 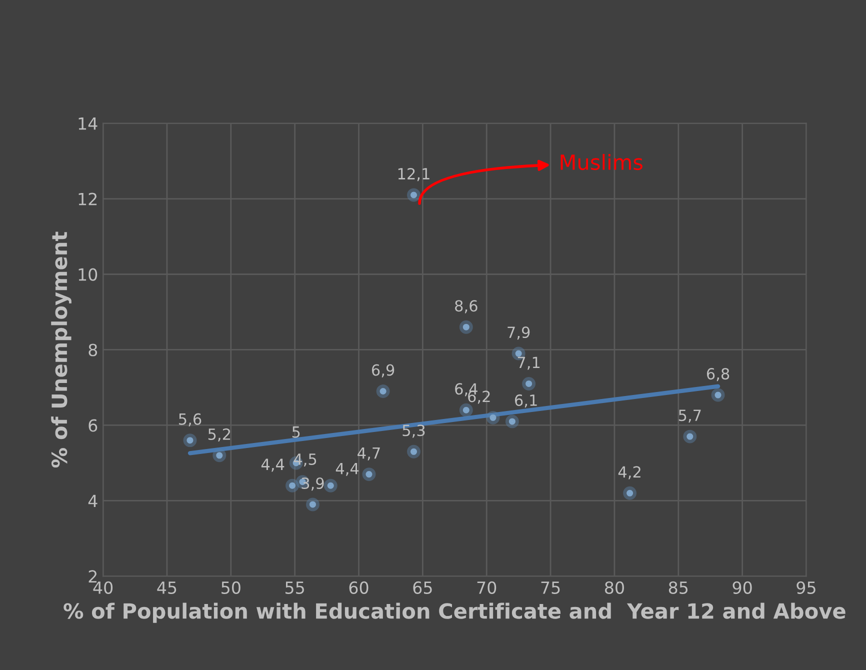 What do you see at coordinates (550, 588) in the screenshot?
I see `x-tick-label: 75` at bounding box center [550, 588].